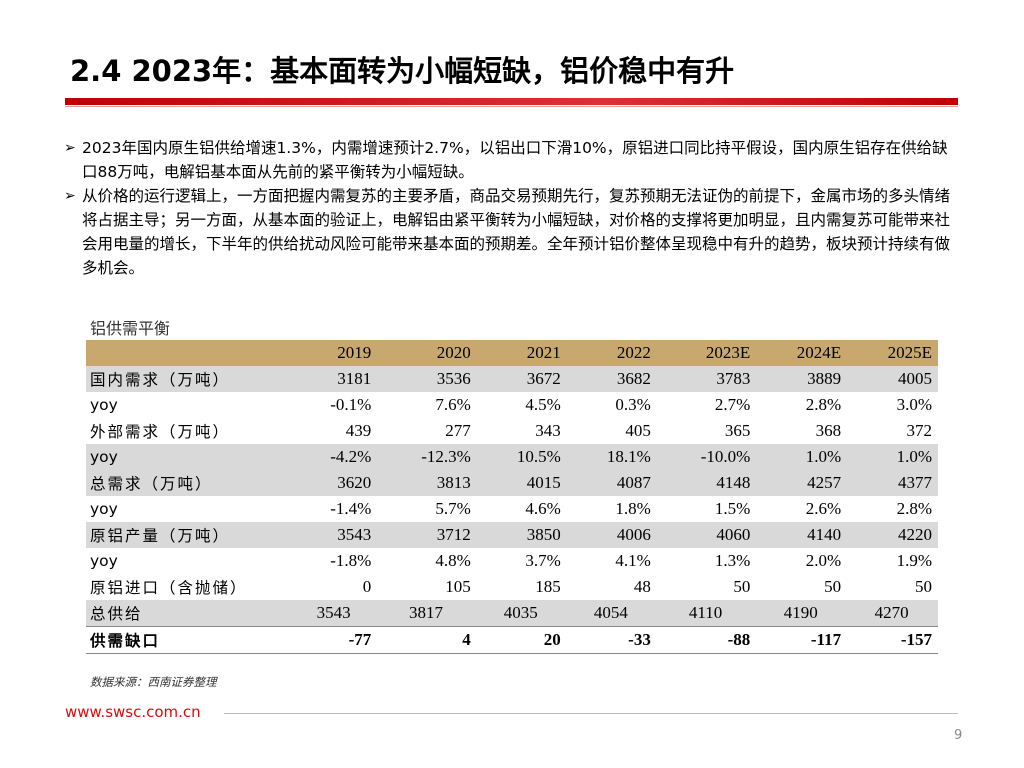  I want to click on table-row: 原铝产量（万吨） 3543 3712 3850 4006 4060 4140 4220, so click(512, 535).